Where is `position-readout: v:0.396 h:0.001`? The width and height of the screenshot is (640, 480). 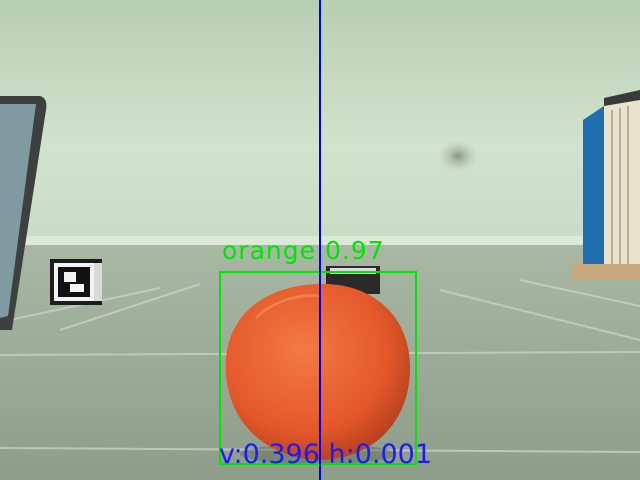 position-readout: v:0.396 h:0.001 is located at coordinates (325, 454).